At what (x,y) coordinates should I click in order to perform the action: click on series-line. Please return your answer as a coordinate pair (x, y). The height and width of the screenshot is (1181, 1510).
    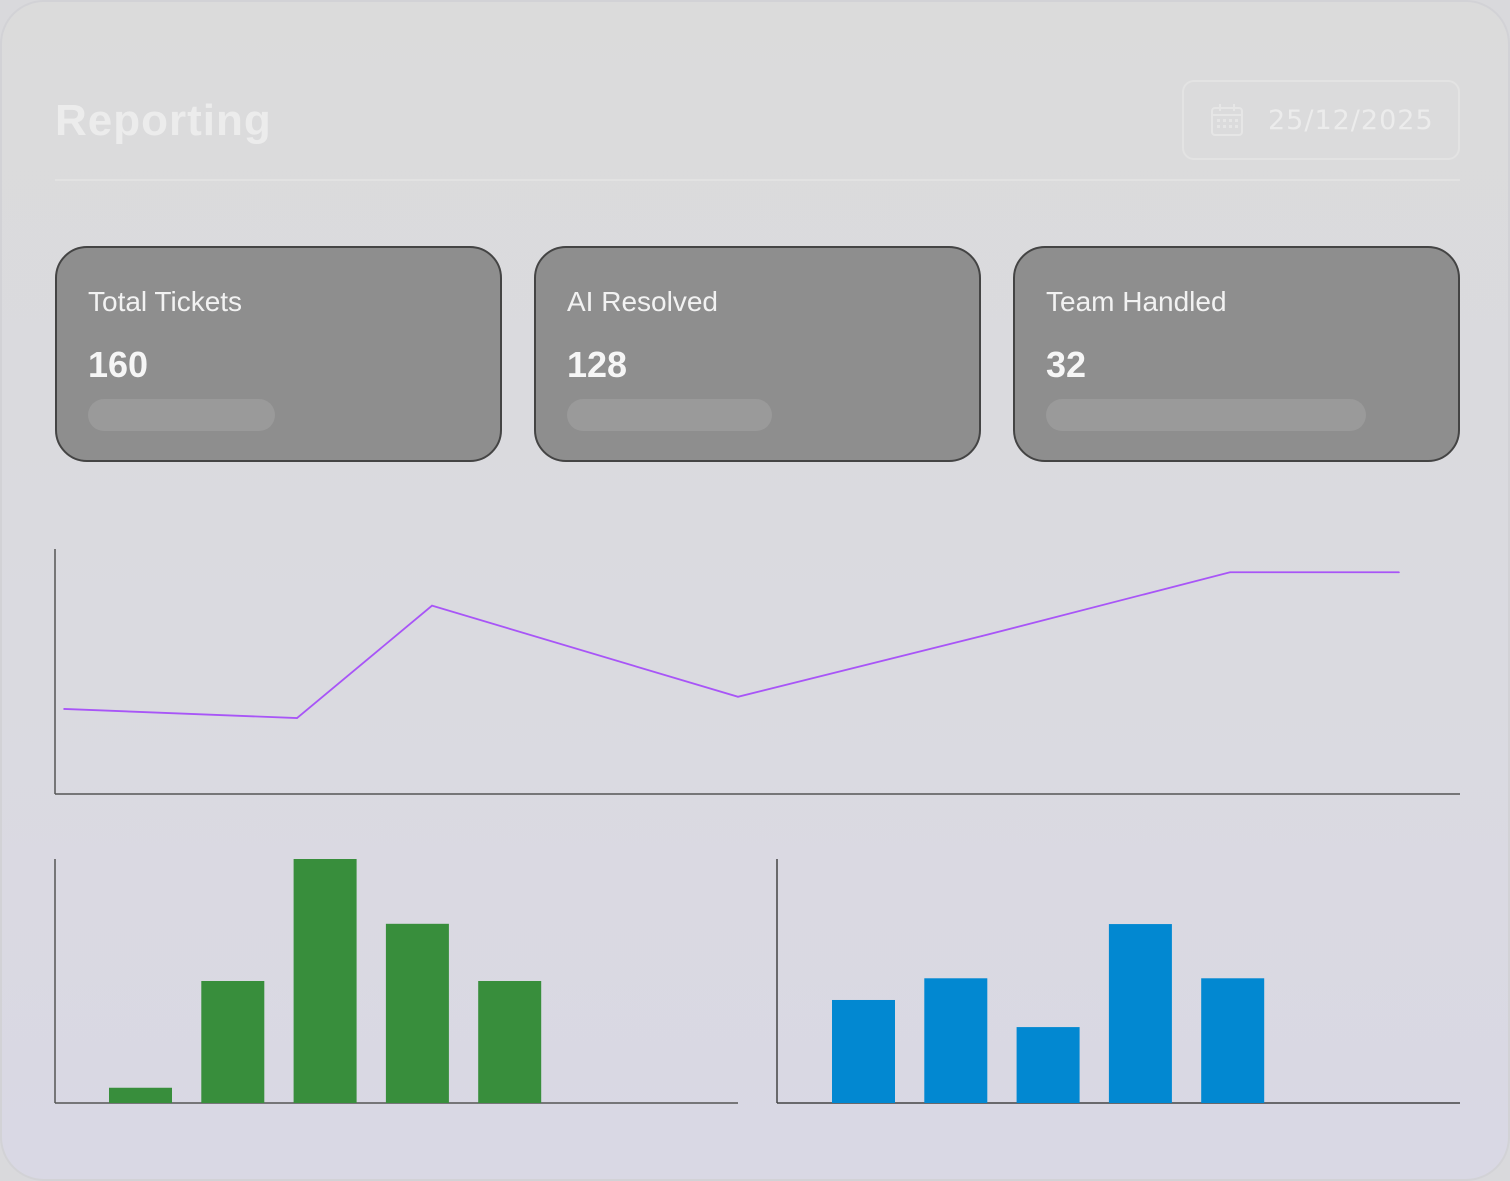
    Looking at the image, I should click on (731, 645).